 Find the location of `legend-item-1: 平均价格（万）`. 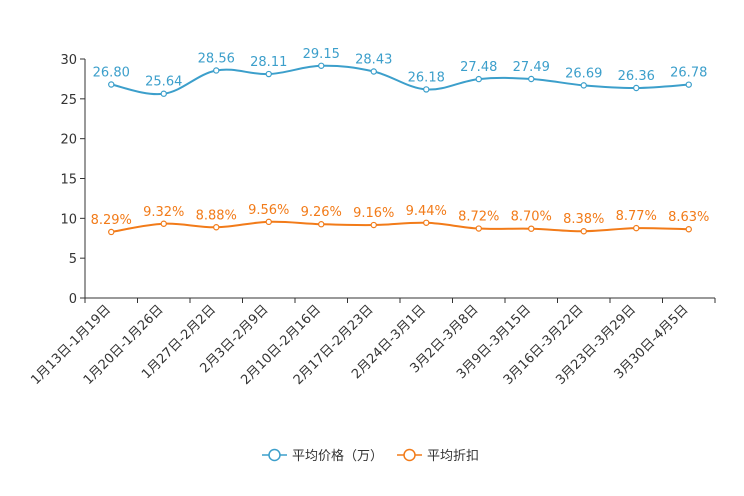

legend-item-1: 平均价格（万） is located at coordinates (322, 456).